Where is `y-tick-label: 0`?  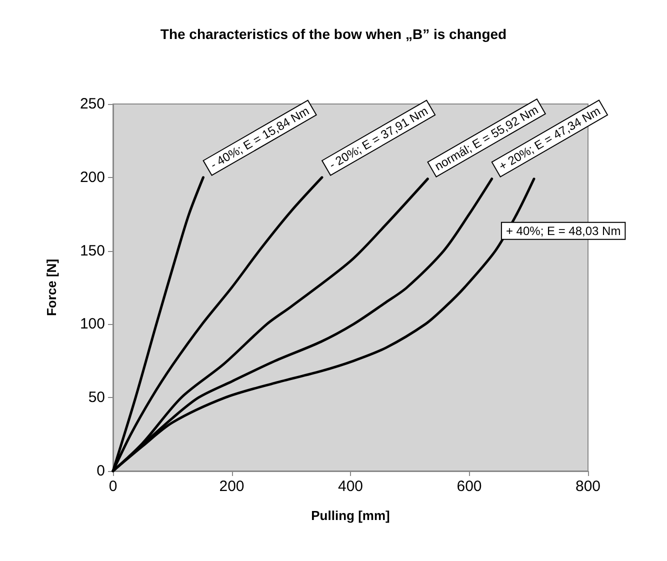 y-tick-label: 0 is located at coordinates (100, 471).